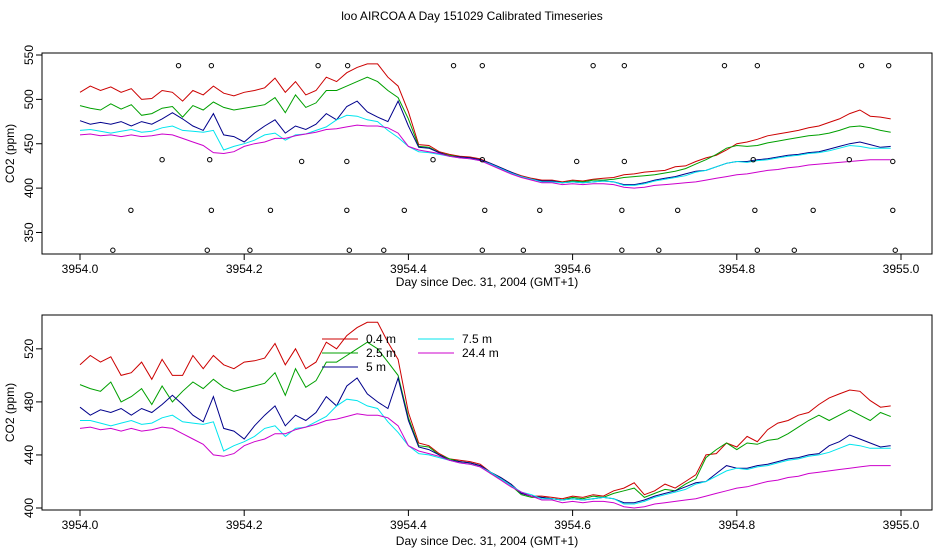  I want to click on legend-label: 2.5 m, so click(381, 353).